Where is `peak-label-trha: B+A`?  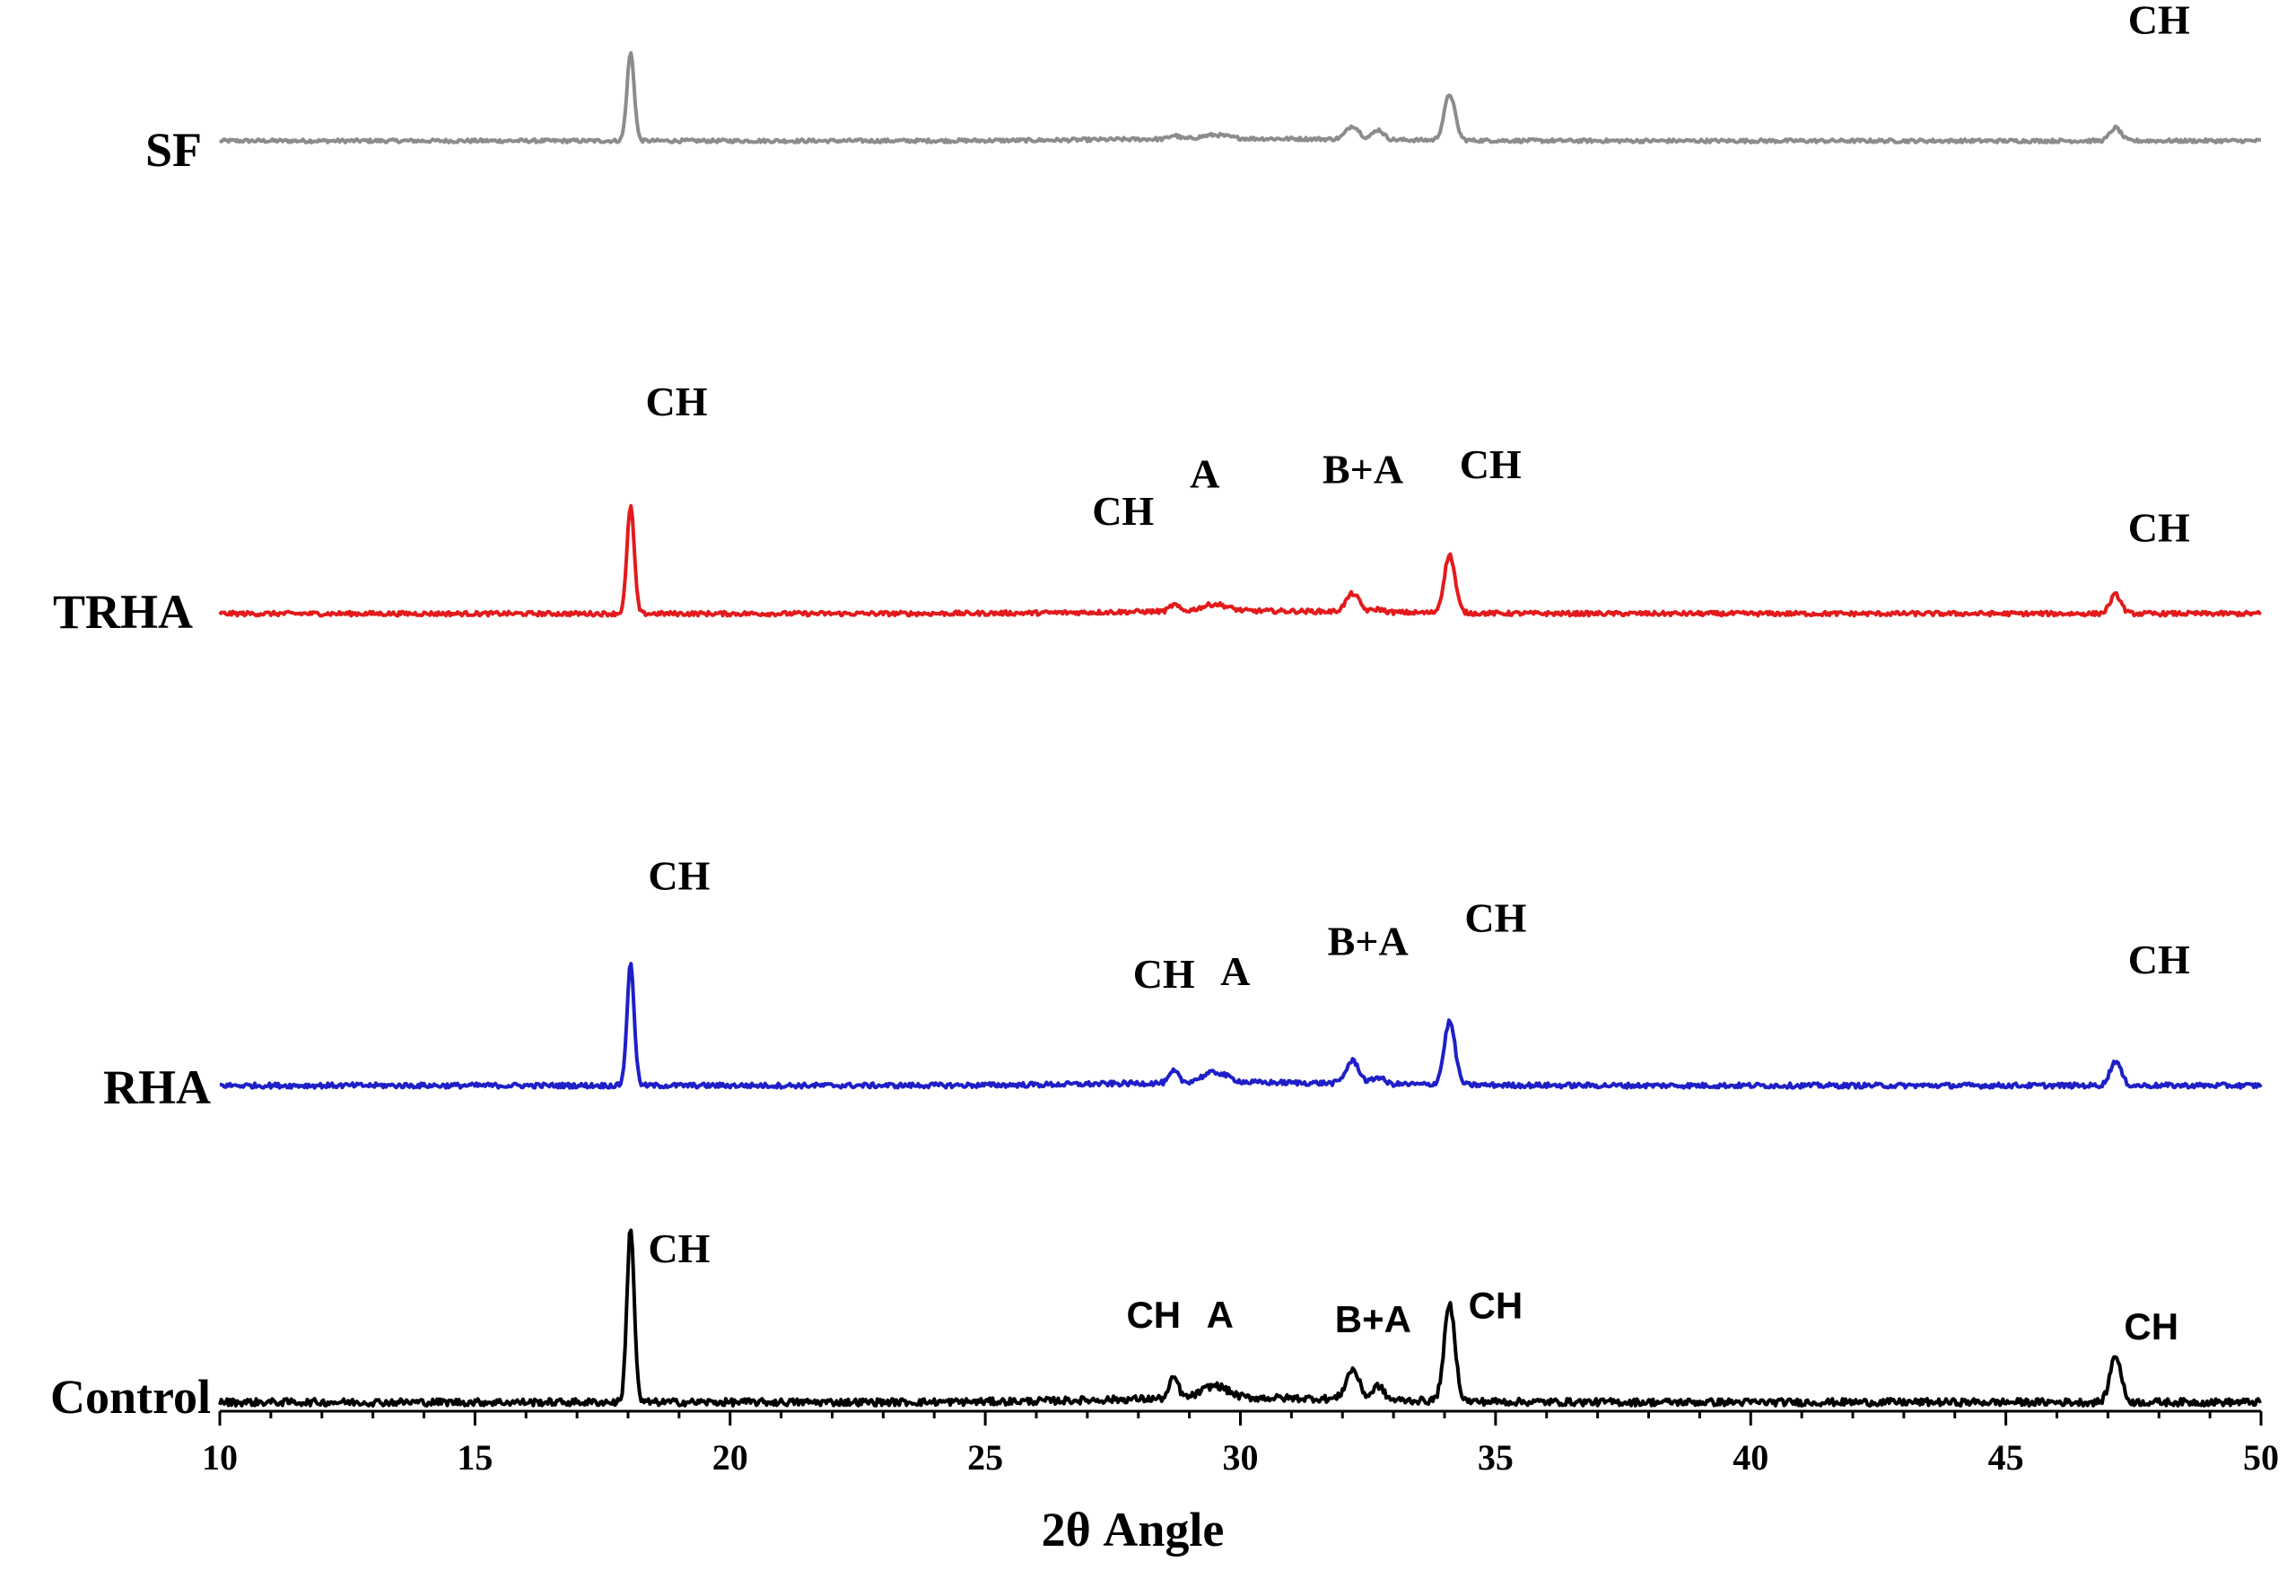
peak-label-trha: B+A is located at coordinates (1363, 469).